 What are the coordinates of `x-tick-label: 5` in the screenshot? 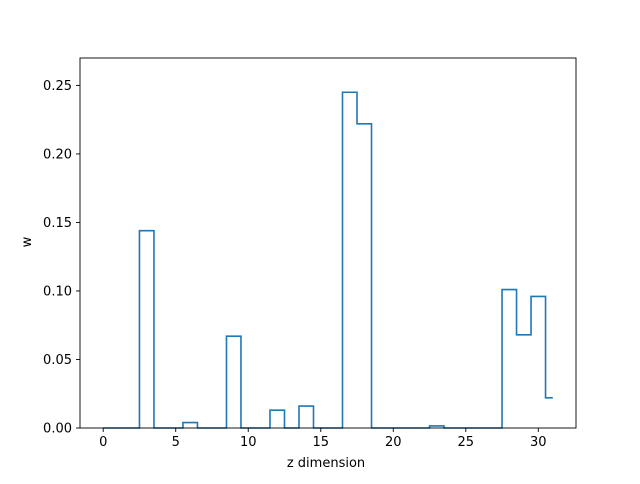 It's located at (176, 442).